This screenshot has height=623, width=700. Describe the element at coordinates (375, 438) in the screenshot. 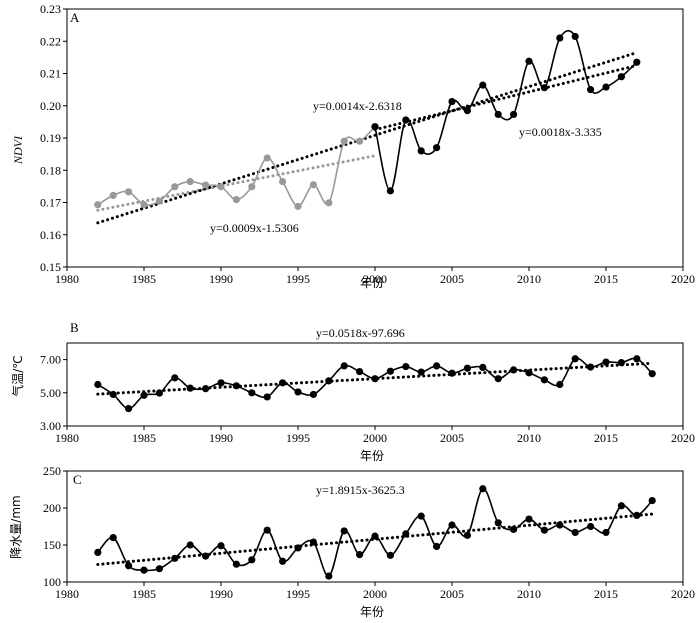

I see `panel-b-x-tick-label: 2000` at that location.